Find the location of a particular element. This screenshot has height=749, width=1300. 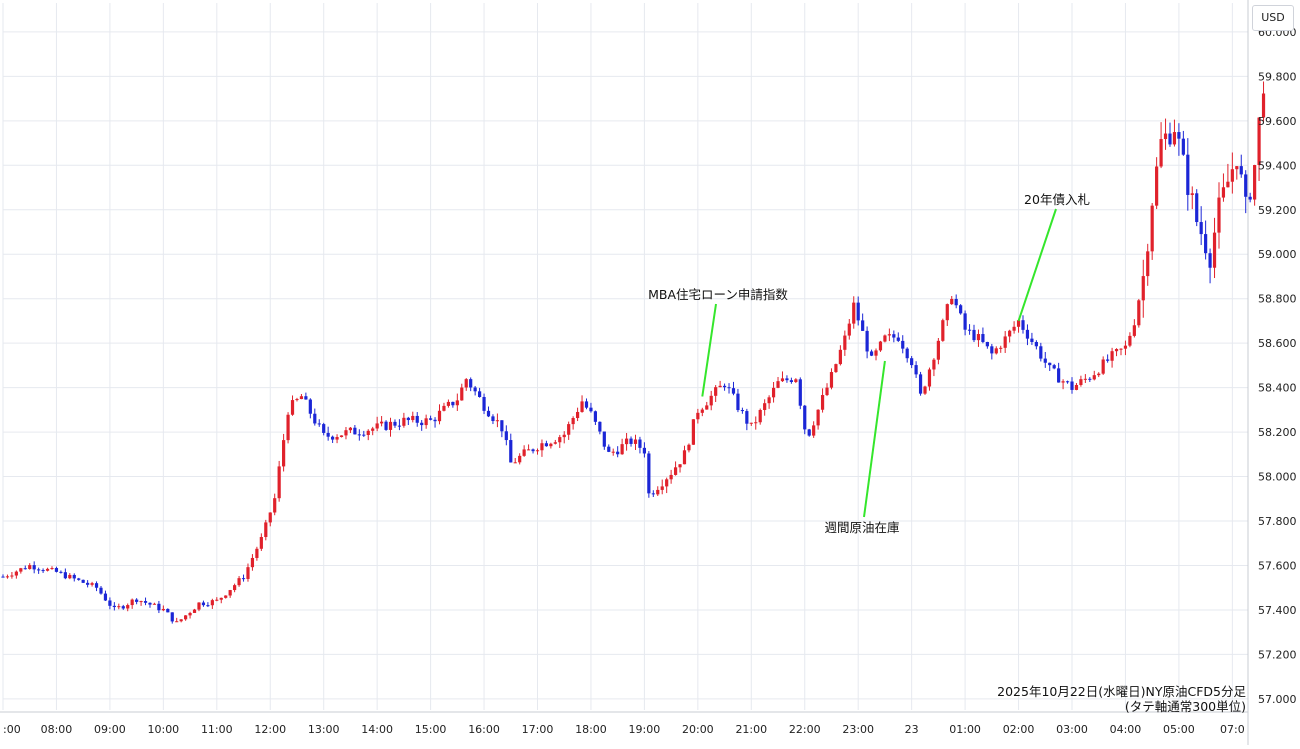

currency-button: USD is located at coordinates (1273, 18).